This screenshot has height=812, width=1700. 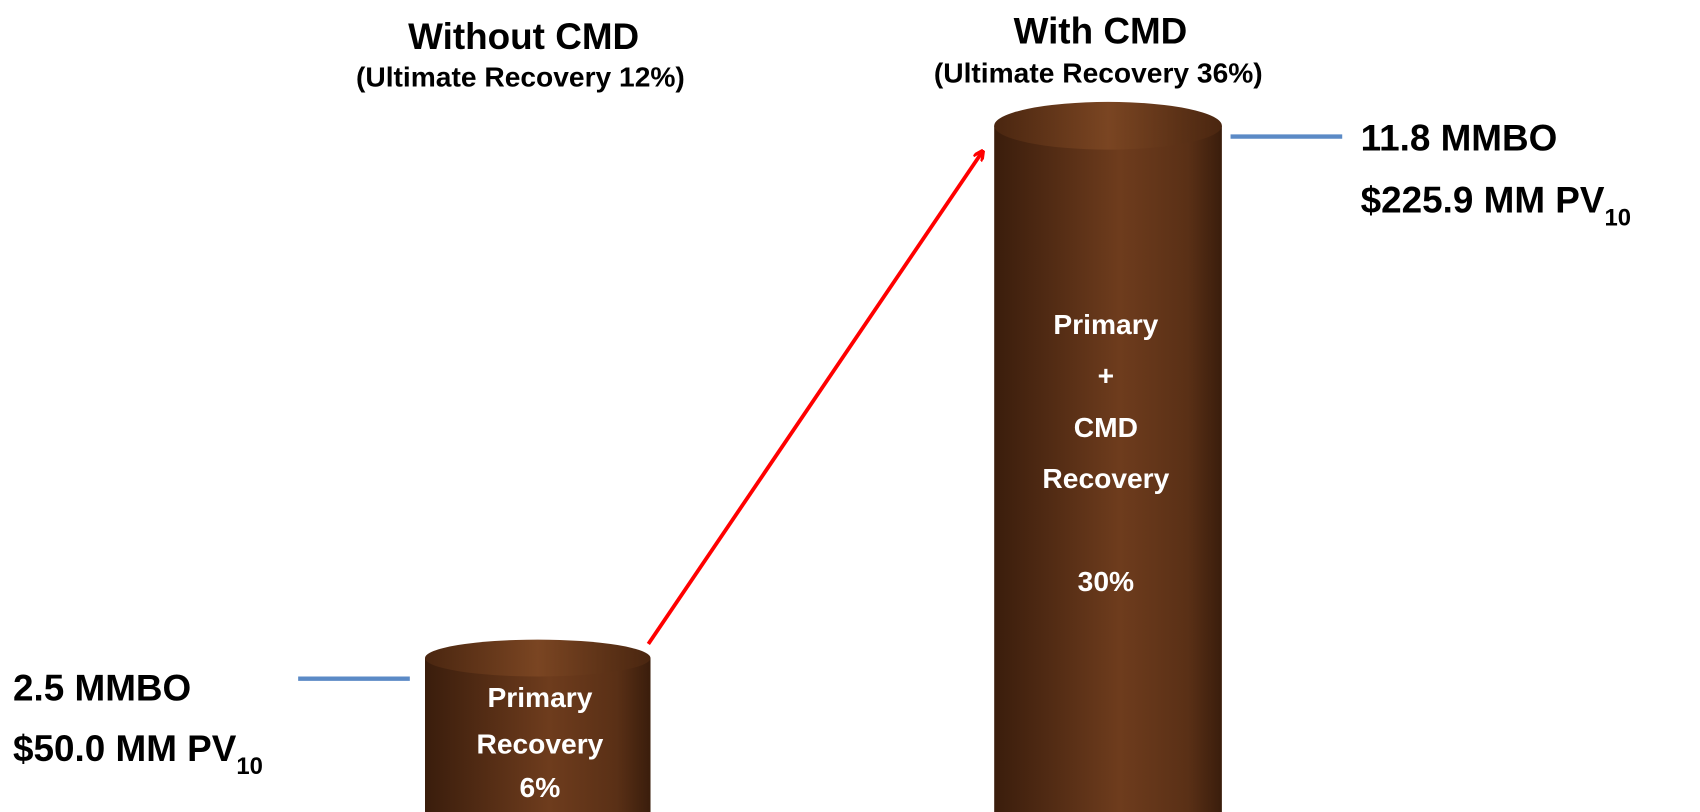 I want to click on cylinder-text: 6%, so click(x=540, y=787).